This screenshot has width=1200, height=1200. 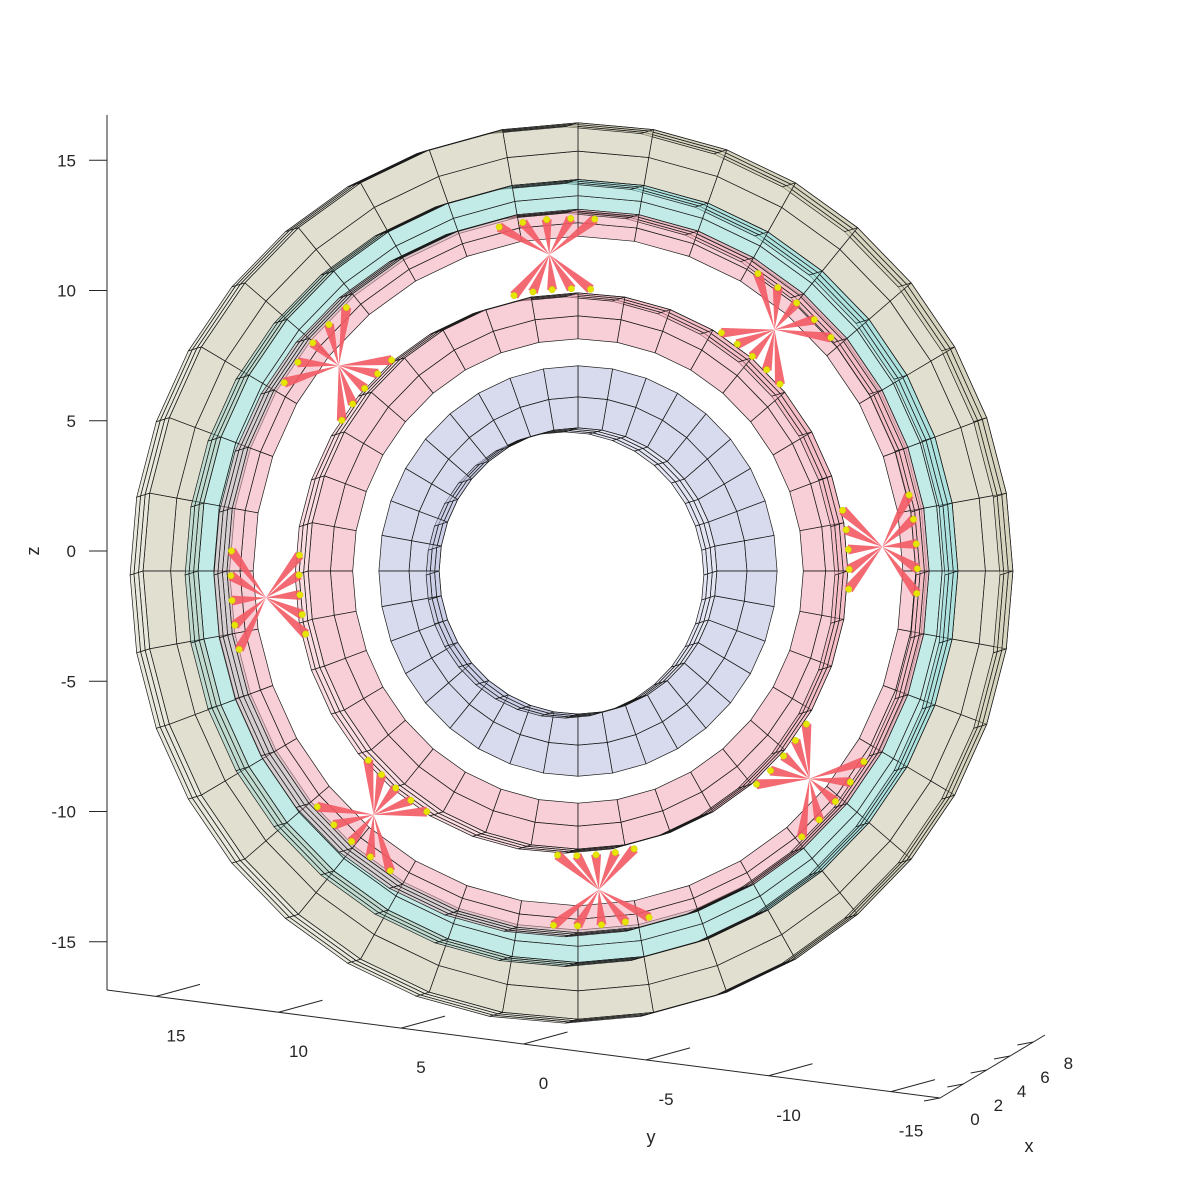 What do you see at coordinates (578, 571) in the screenshot?
I see `ring-surface` at bounding box center [578, 571].